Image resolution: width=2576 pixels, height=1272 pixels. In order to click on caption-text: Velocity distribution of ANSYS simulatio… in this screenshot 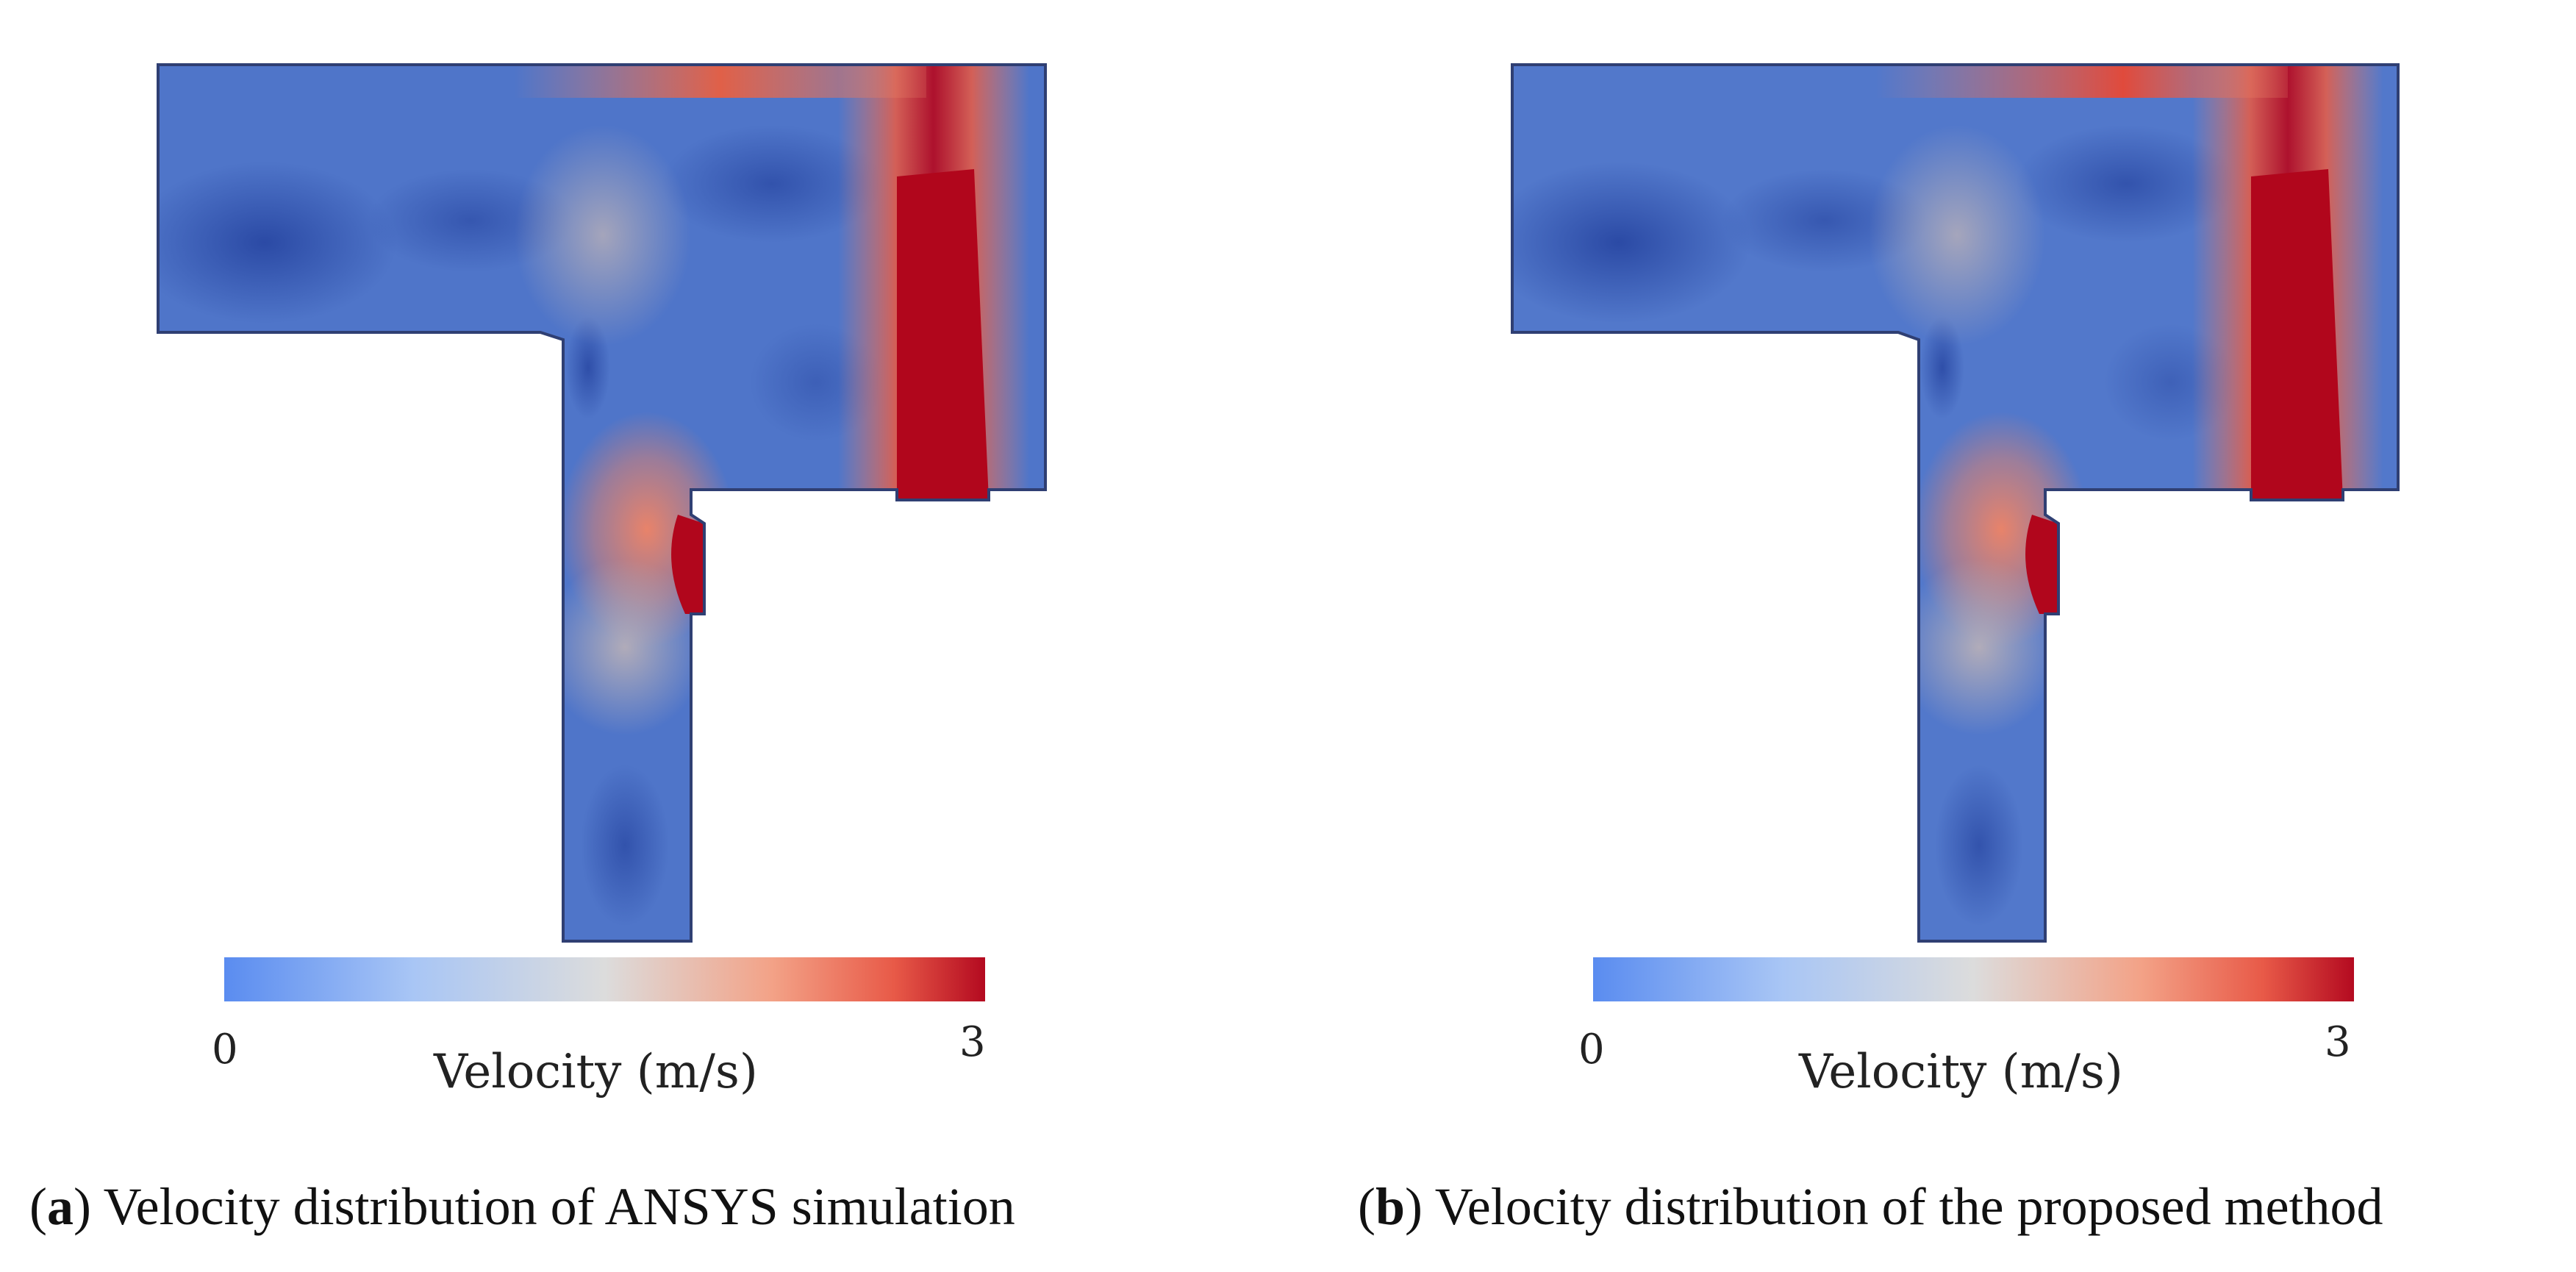, I will do `click(552, 1206)`.